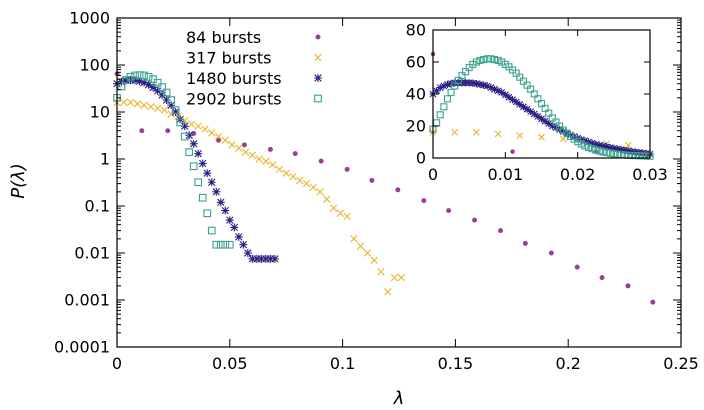 The height and width of the screenshot is (410, 704). What do you see at coordinates (234, 99) in the screenshot?
I see `legend-label: 2902 bursts` at bounding box center [234, 99].